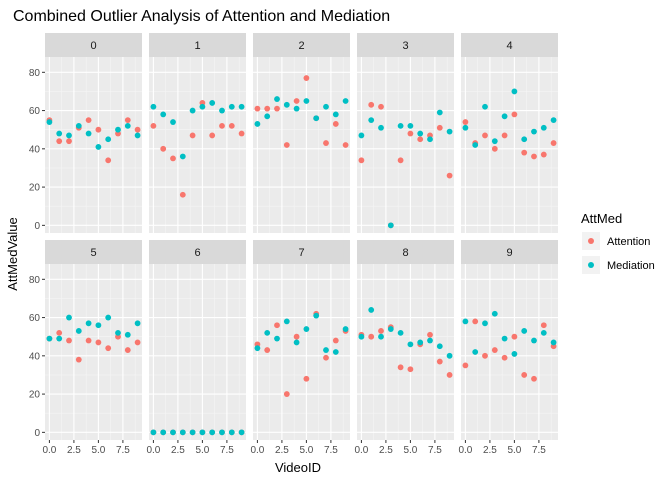 This screenshot has height=480, width=672. Describe the element at coordinates (591, 265) in the screenshot. I see `legend-key-mediation` at that location.